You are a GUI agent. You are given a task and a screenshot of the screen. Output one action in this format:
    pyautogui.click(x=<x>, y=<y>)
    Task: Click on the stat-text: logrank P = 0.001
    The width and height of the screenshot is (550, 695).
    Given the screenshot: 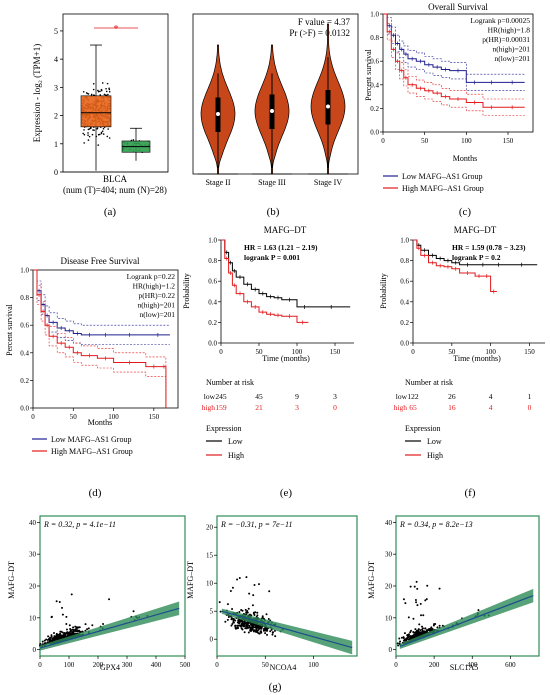 What is the action you would take?
    pyautogui.click(x=272, y=257)
    